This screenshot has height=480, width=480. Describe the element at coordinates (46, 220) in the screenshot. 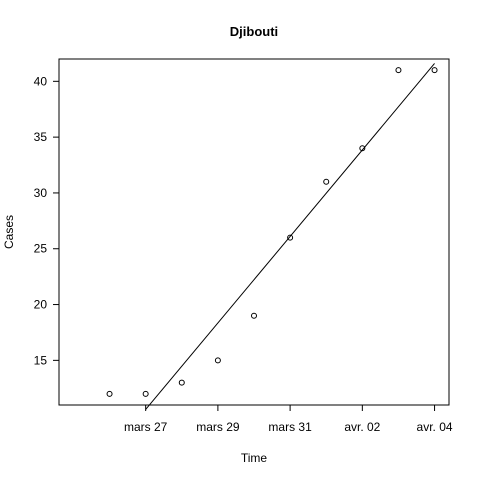

I see `y-axis: 15 20 25 30 35 40` at that location.